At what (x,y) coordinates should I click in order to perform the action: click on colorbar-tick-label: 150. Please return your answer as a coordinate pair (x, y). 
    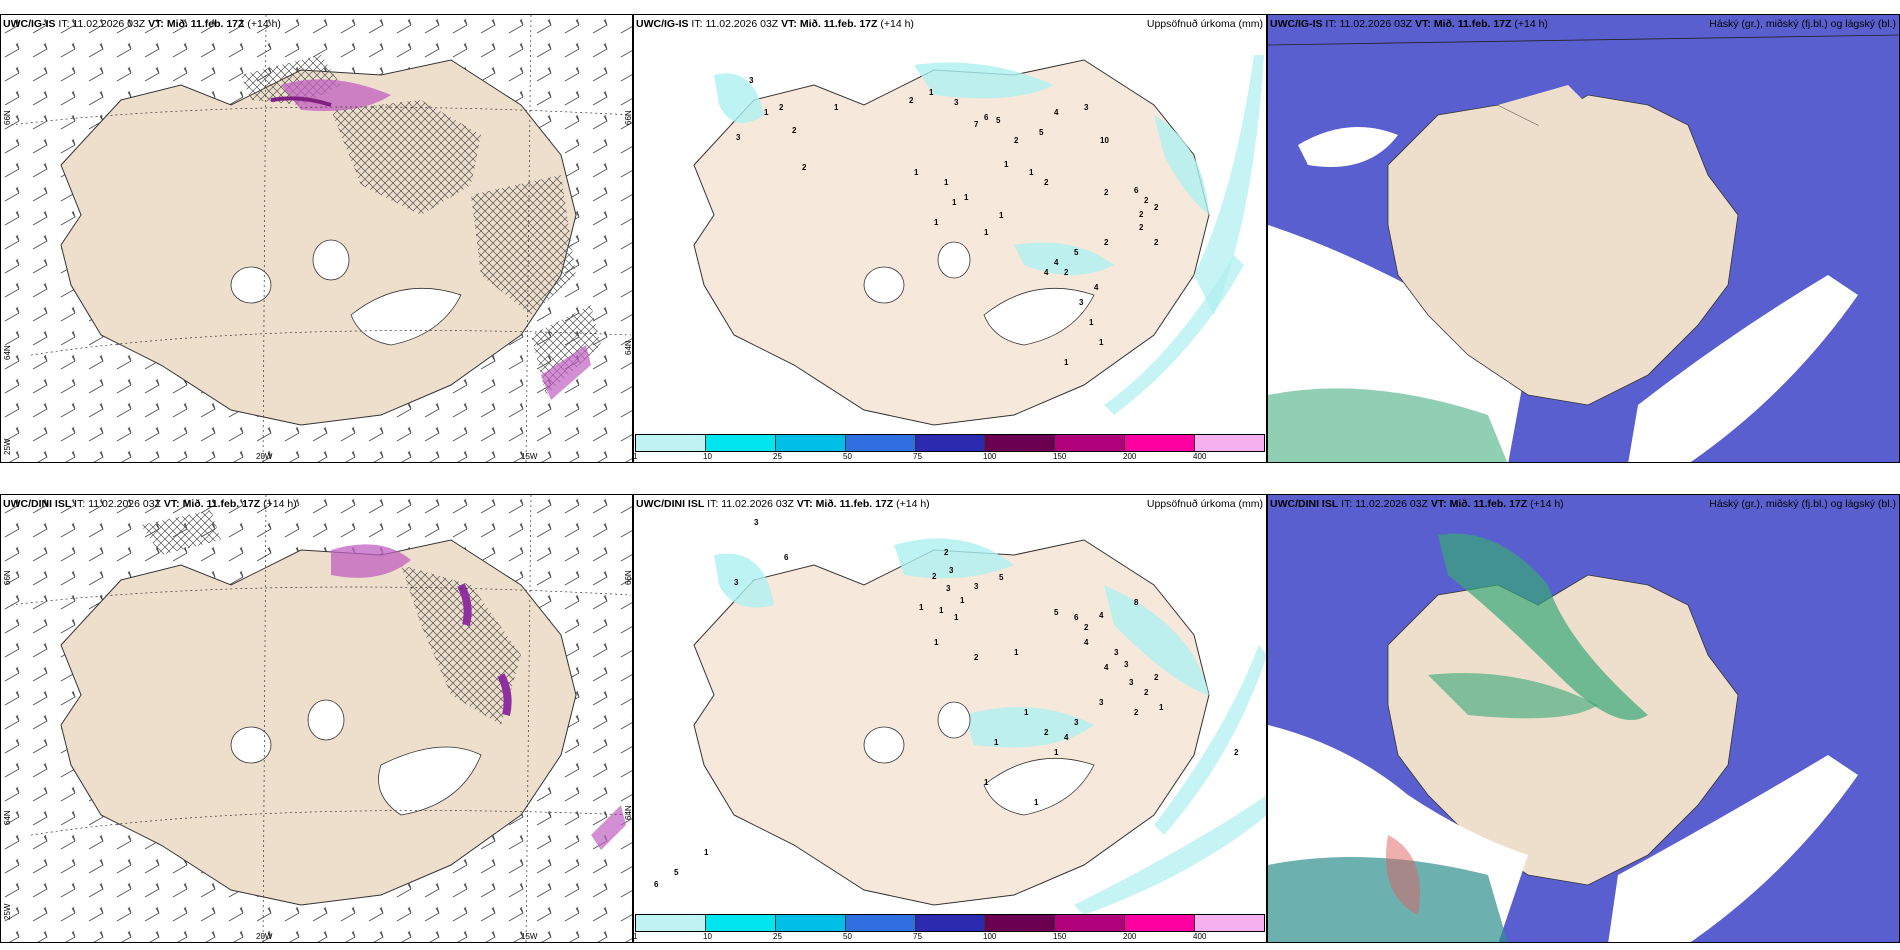
    Looking at the image, I should click on (1060, 456).